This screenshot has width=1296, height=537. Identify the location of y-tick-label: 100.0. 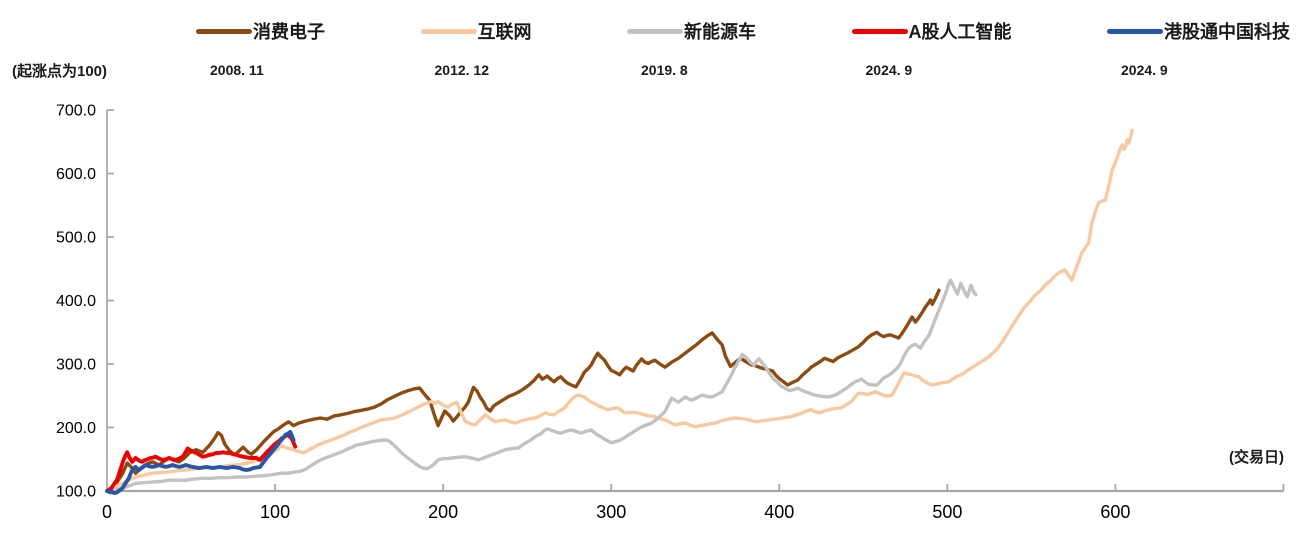
(76, 492).